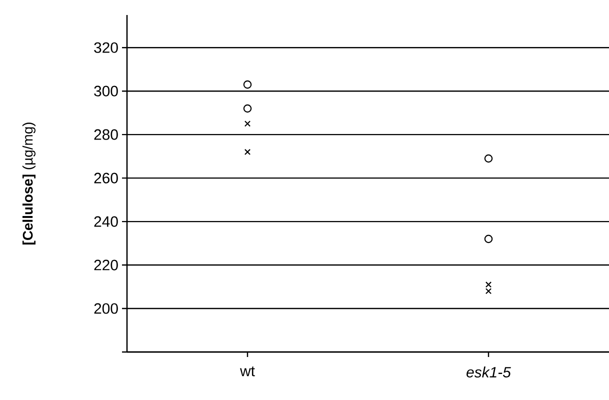 The height and width of the screenshot is (400, 609). What do you see at coordinates (29, 183) in the screenshot?
I see `y-axis-title: [Cellulose] (µg/mg)` at bounding box center [29, 183].